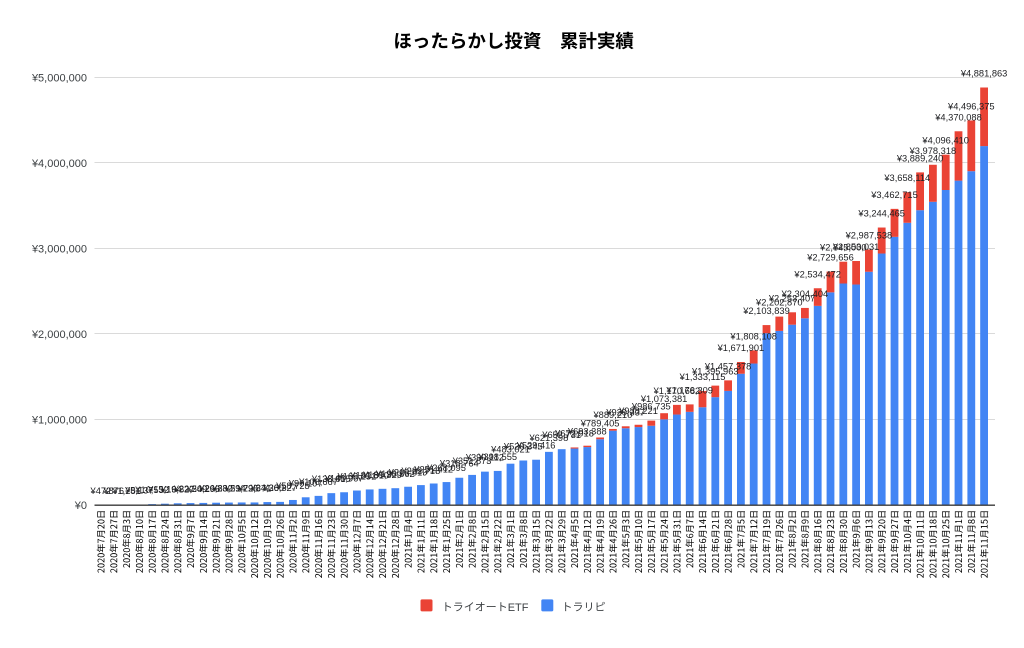 The width and height of the screenshot is (1024, 648). What do you see at coordinates (59, 421) in the screenshot?
I see `svg-text: ¥1,000,000` at bounding box center [59, 421].